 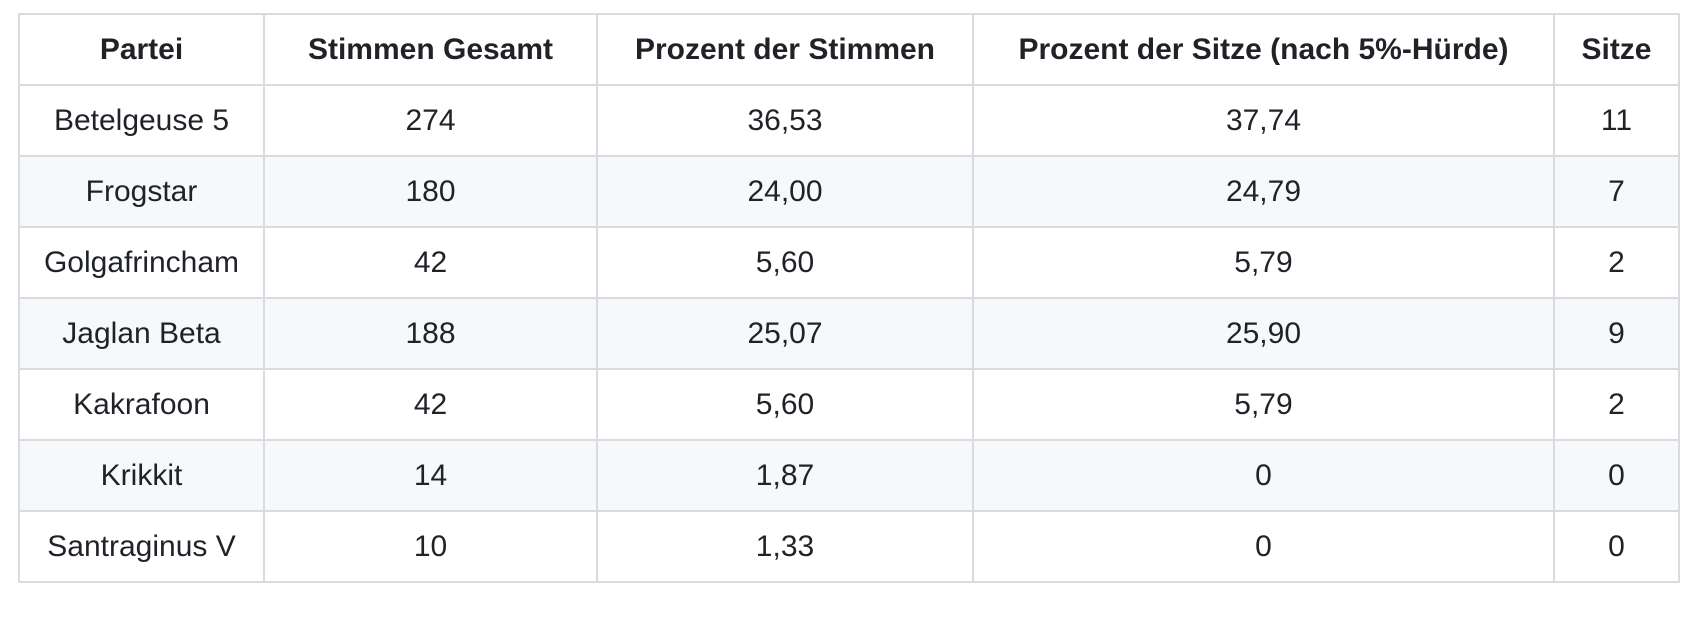 What do you see at coordinates (430, 191) in the screenshot?
I see `cell-votes-total: 180` at bounding box center [430, 191].